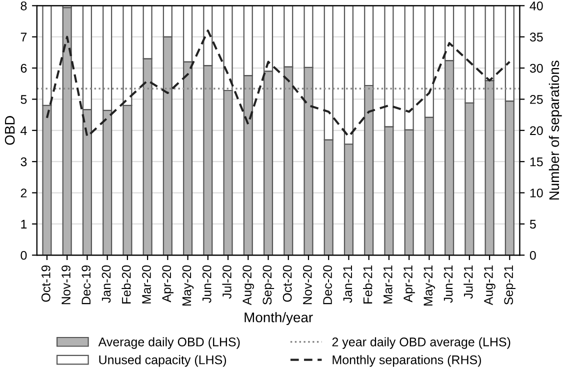 This screenshot has width=568, height=378. I want to click on x-tick-label: Jul-21, so click(468, 282).